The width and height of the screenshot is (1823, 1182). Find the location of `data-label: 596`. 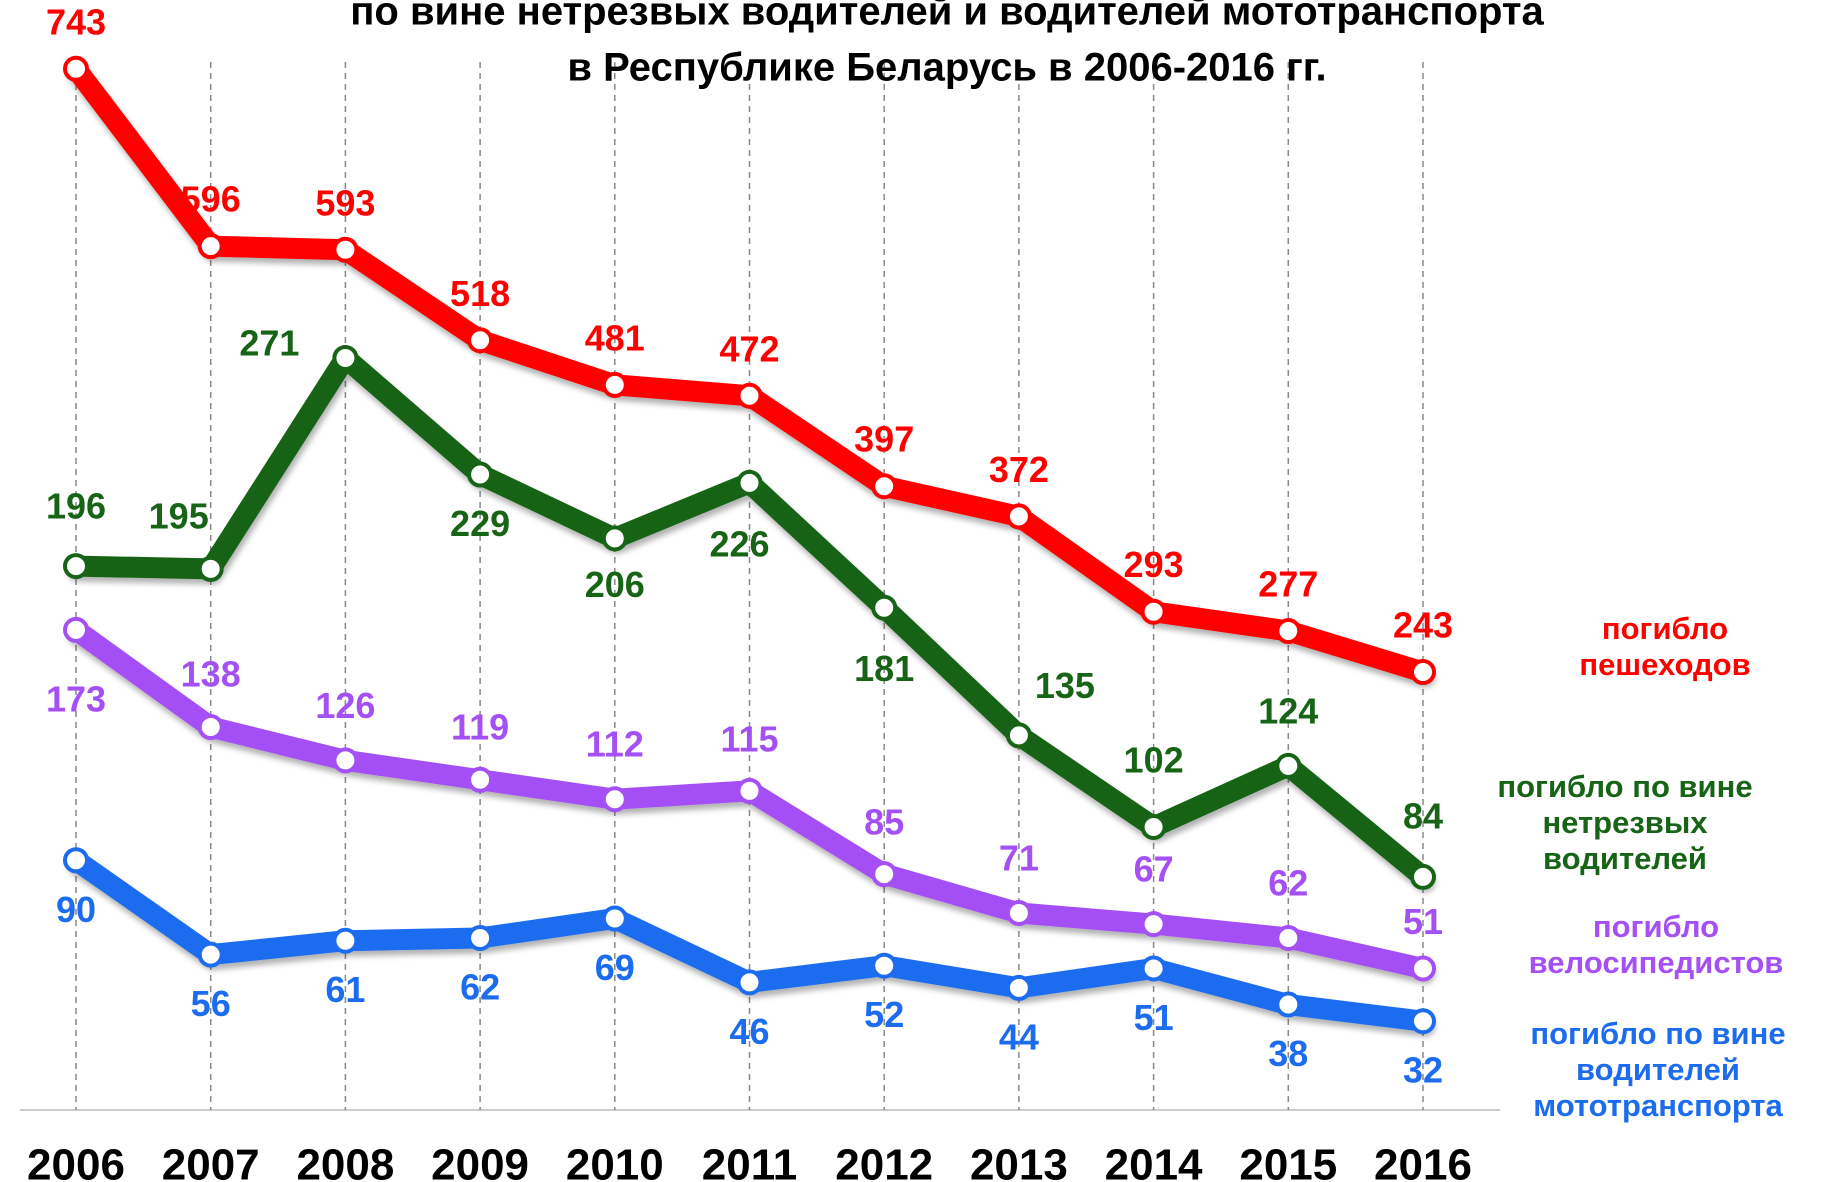

data-label: 596 is located at coordinates (211, 199).